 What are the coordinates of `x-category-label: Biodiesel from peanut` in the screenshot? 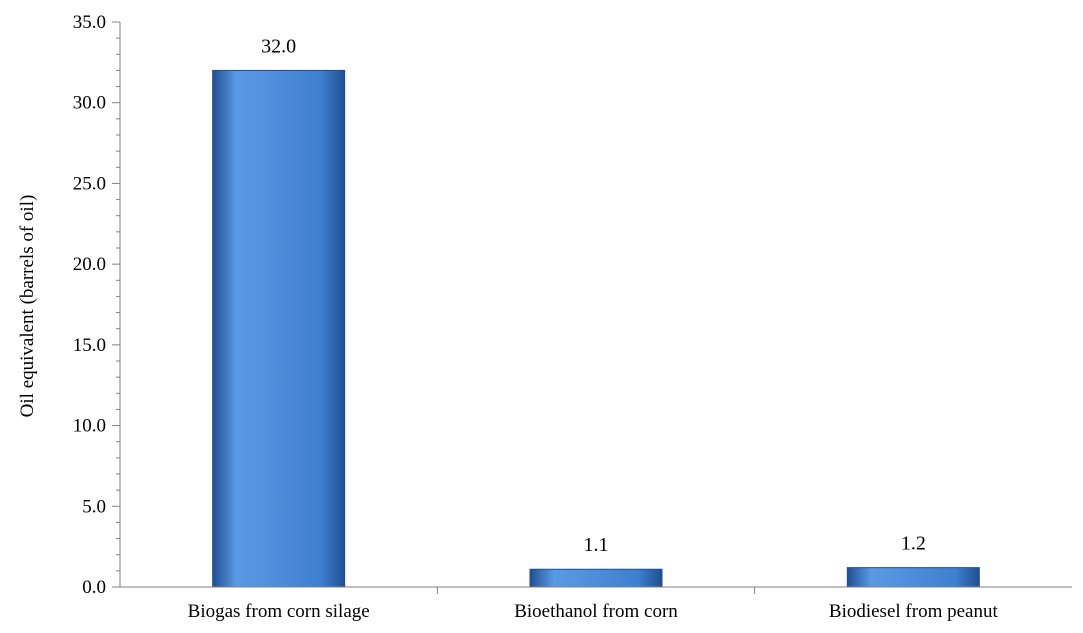 It's located at (914, 611).